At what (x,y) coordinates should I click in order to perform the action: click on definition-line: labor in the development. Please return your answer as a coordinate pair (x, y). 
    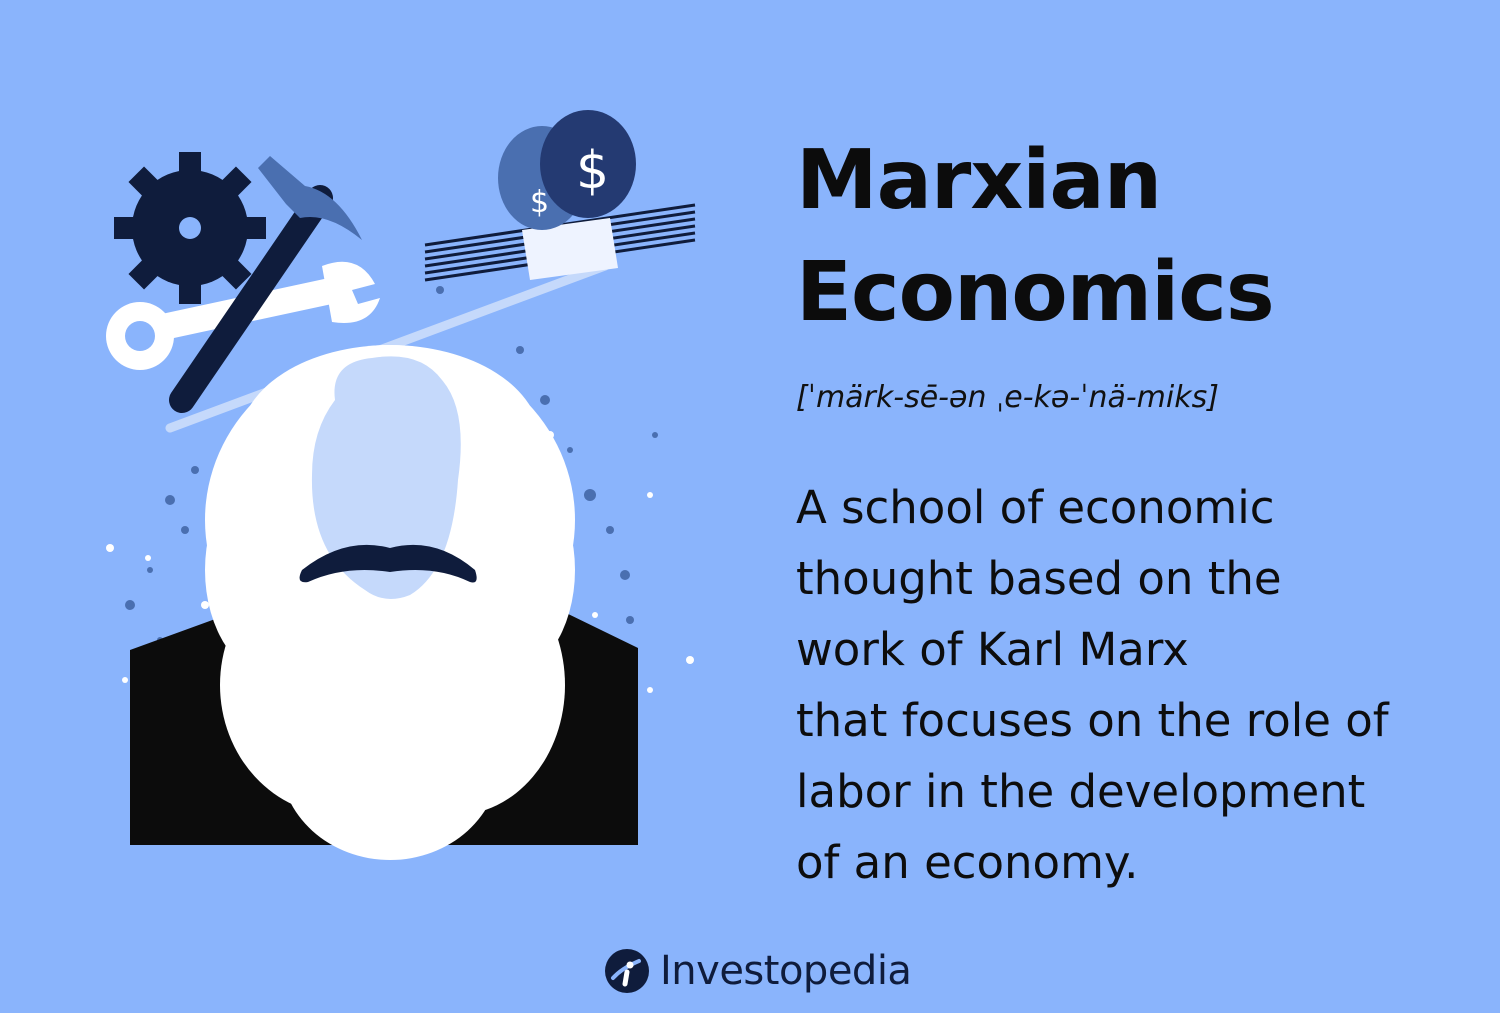
    Looking at the image, I should click on (1081, 791).